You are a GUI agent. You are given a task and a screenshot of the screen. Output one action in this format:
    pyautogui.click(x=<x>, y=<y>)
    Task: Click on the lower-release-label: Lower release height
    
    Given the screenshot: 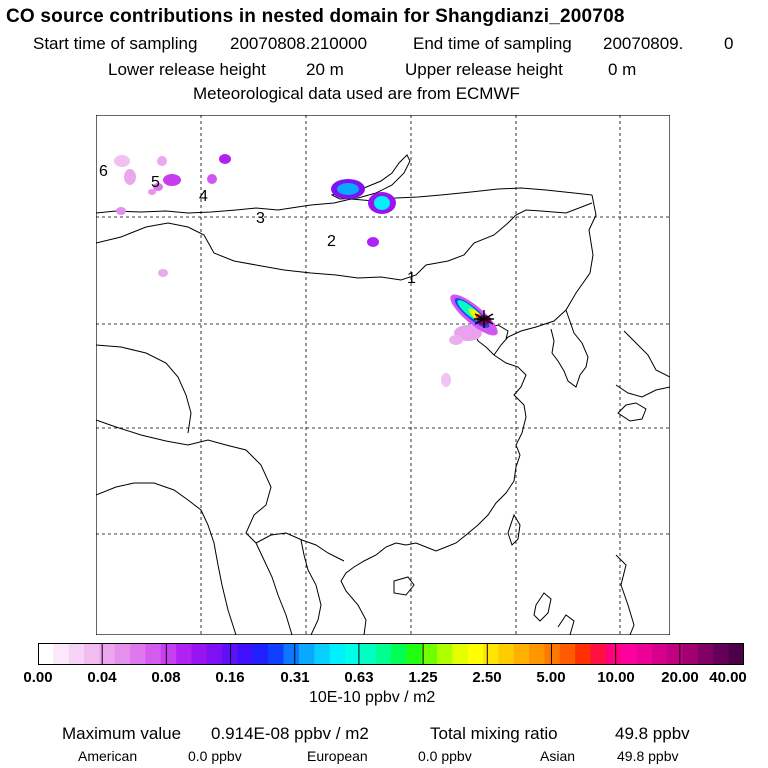 What is the action you would take?
    pyautogui.click(x=187, y=69)
    